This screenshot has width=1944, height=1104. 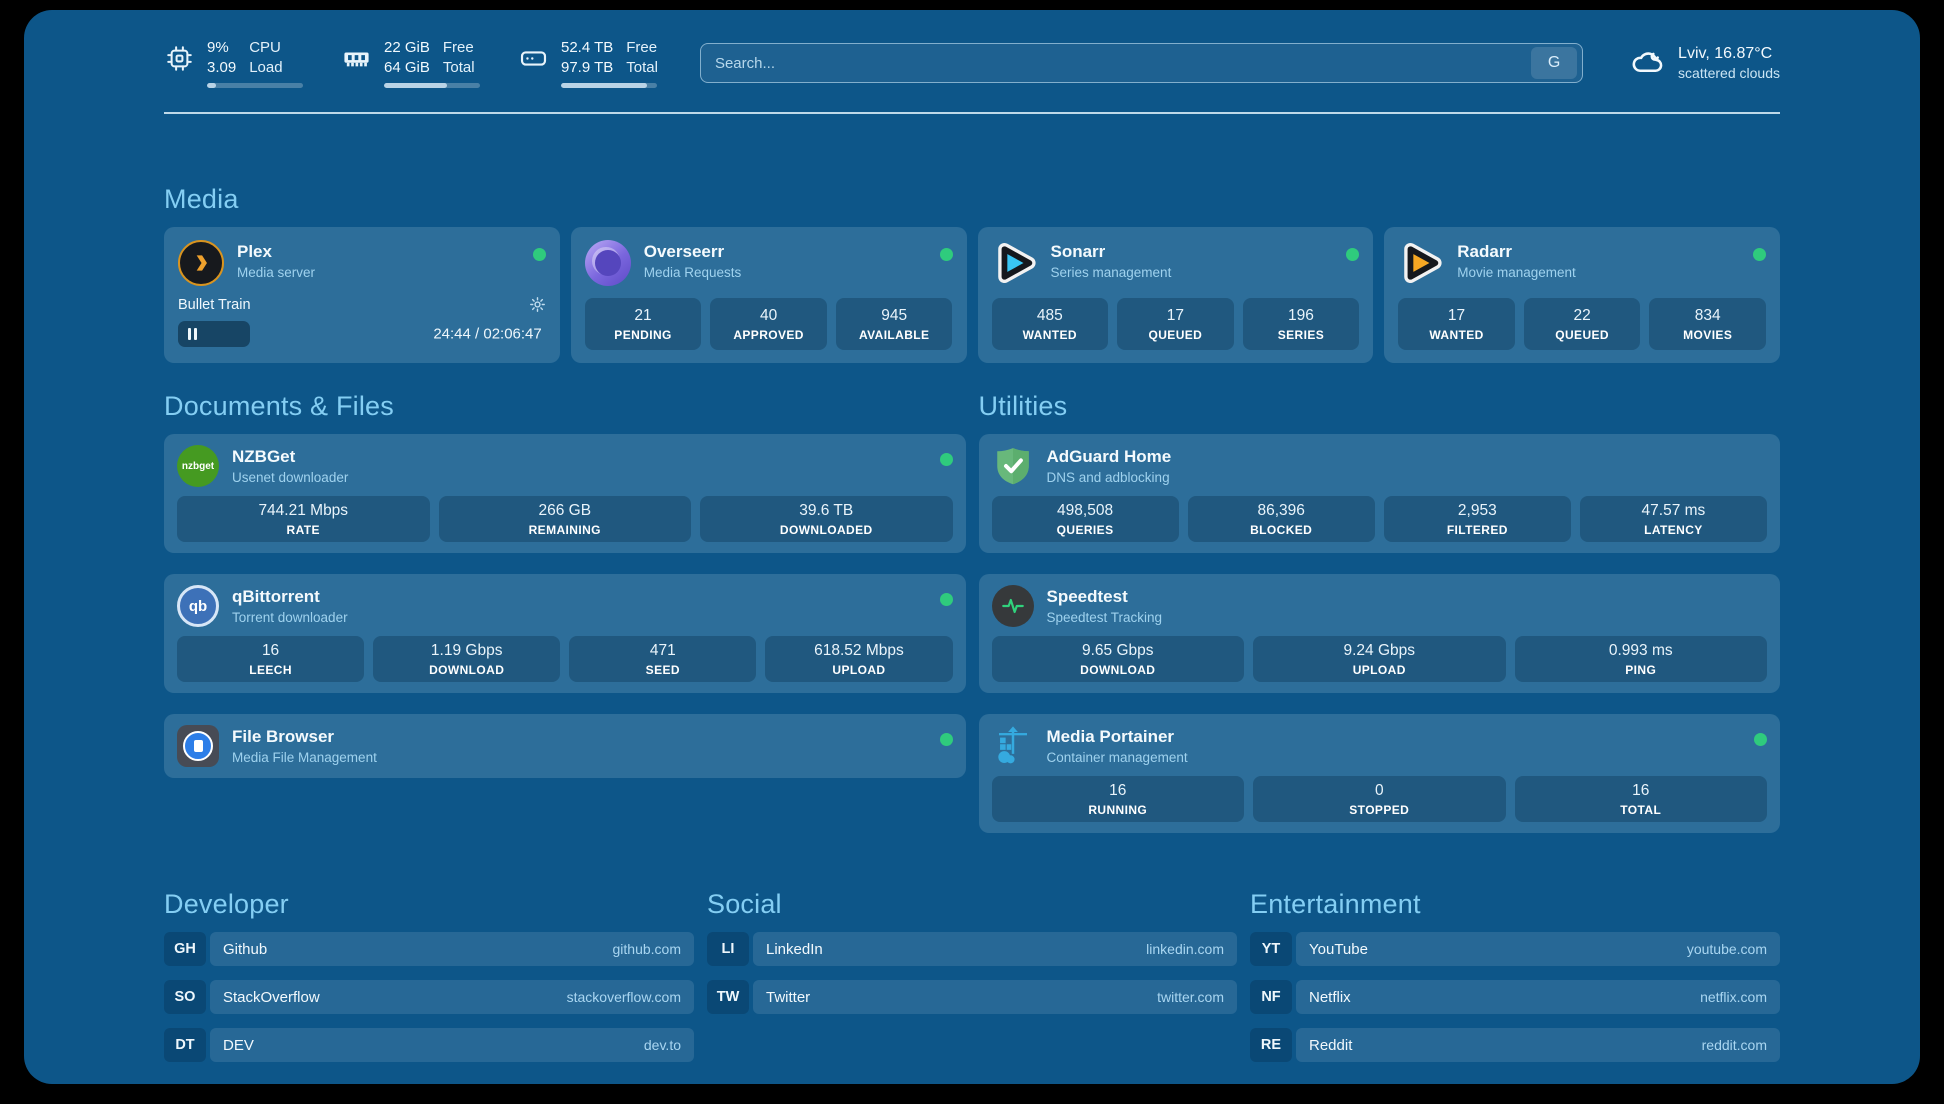 I want to click on link-row-youtube: YT YouTube youtube.com, so click(x=1515, y=949).